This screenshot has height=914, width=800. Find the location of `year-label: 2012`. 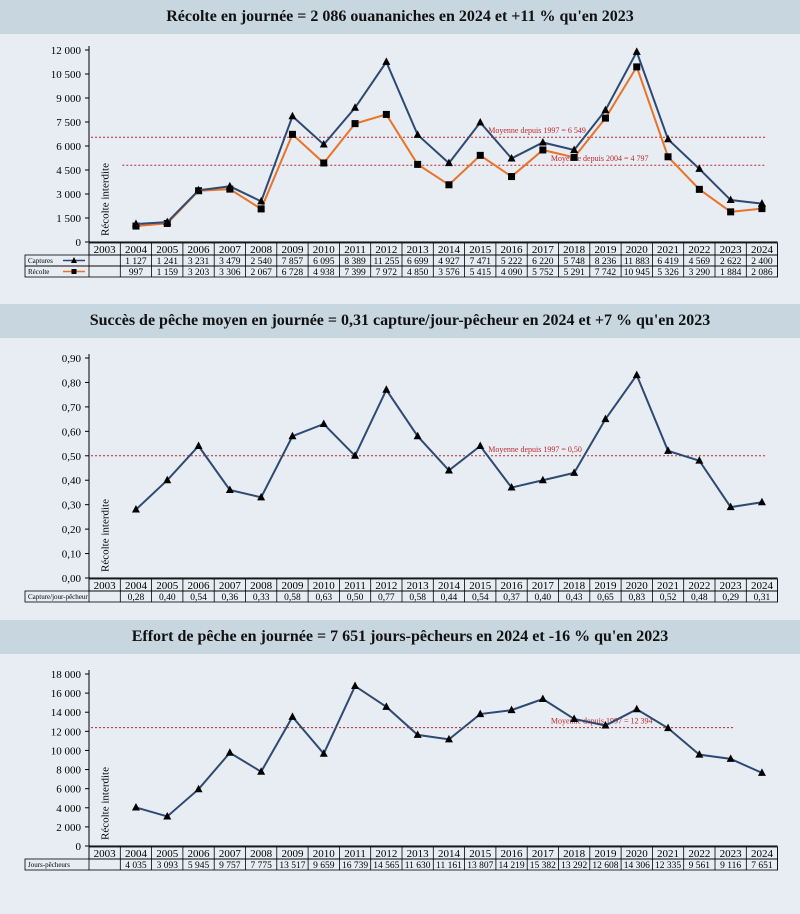

year-label: 2012 is located at coordinates (386, 854).